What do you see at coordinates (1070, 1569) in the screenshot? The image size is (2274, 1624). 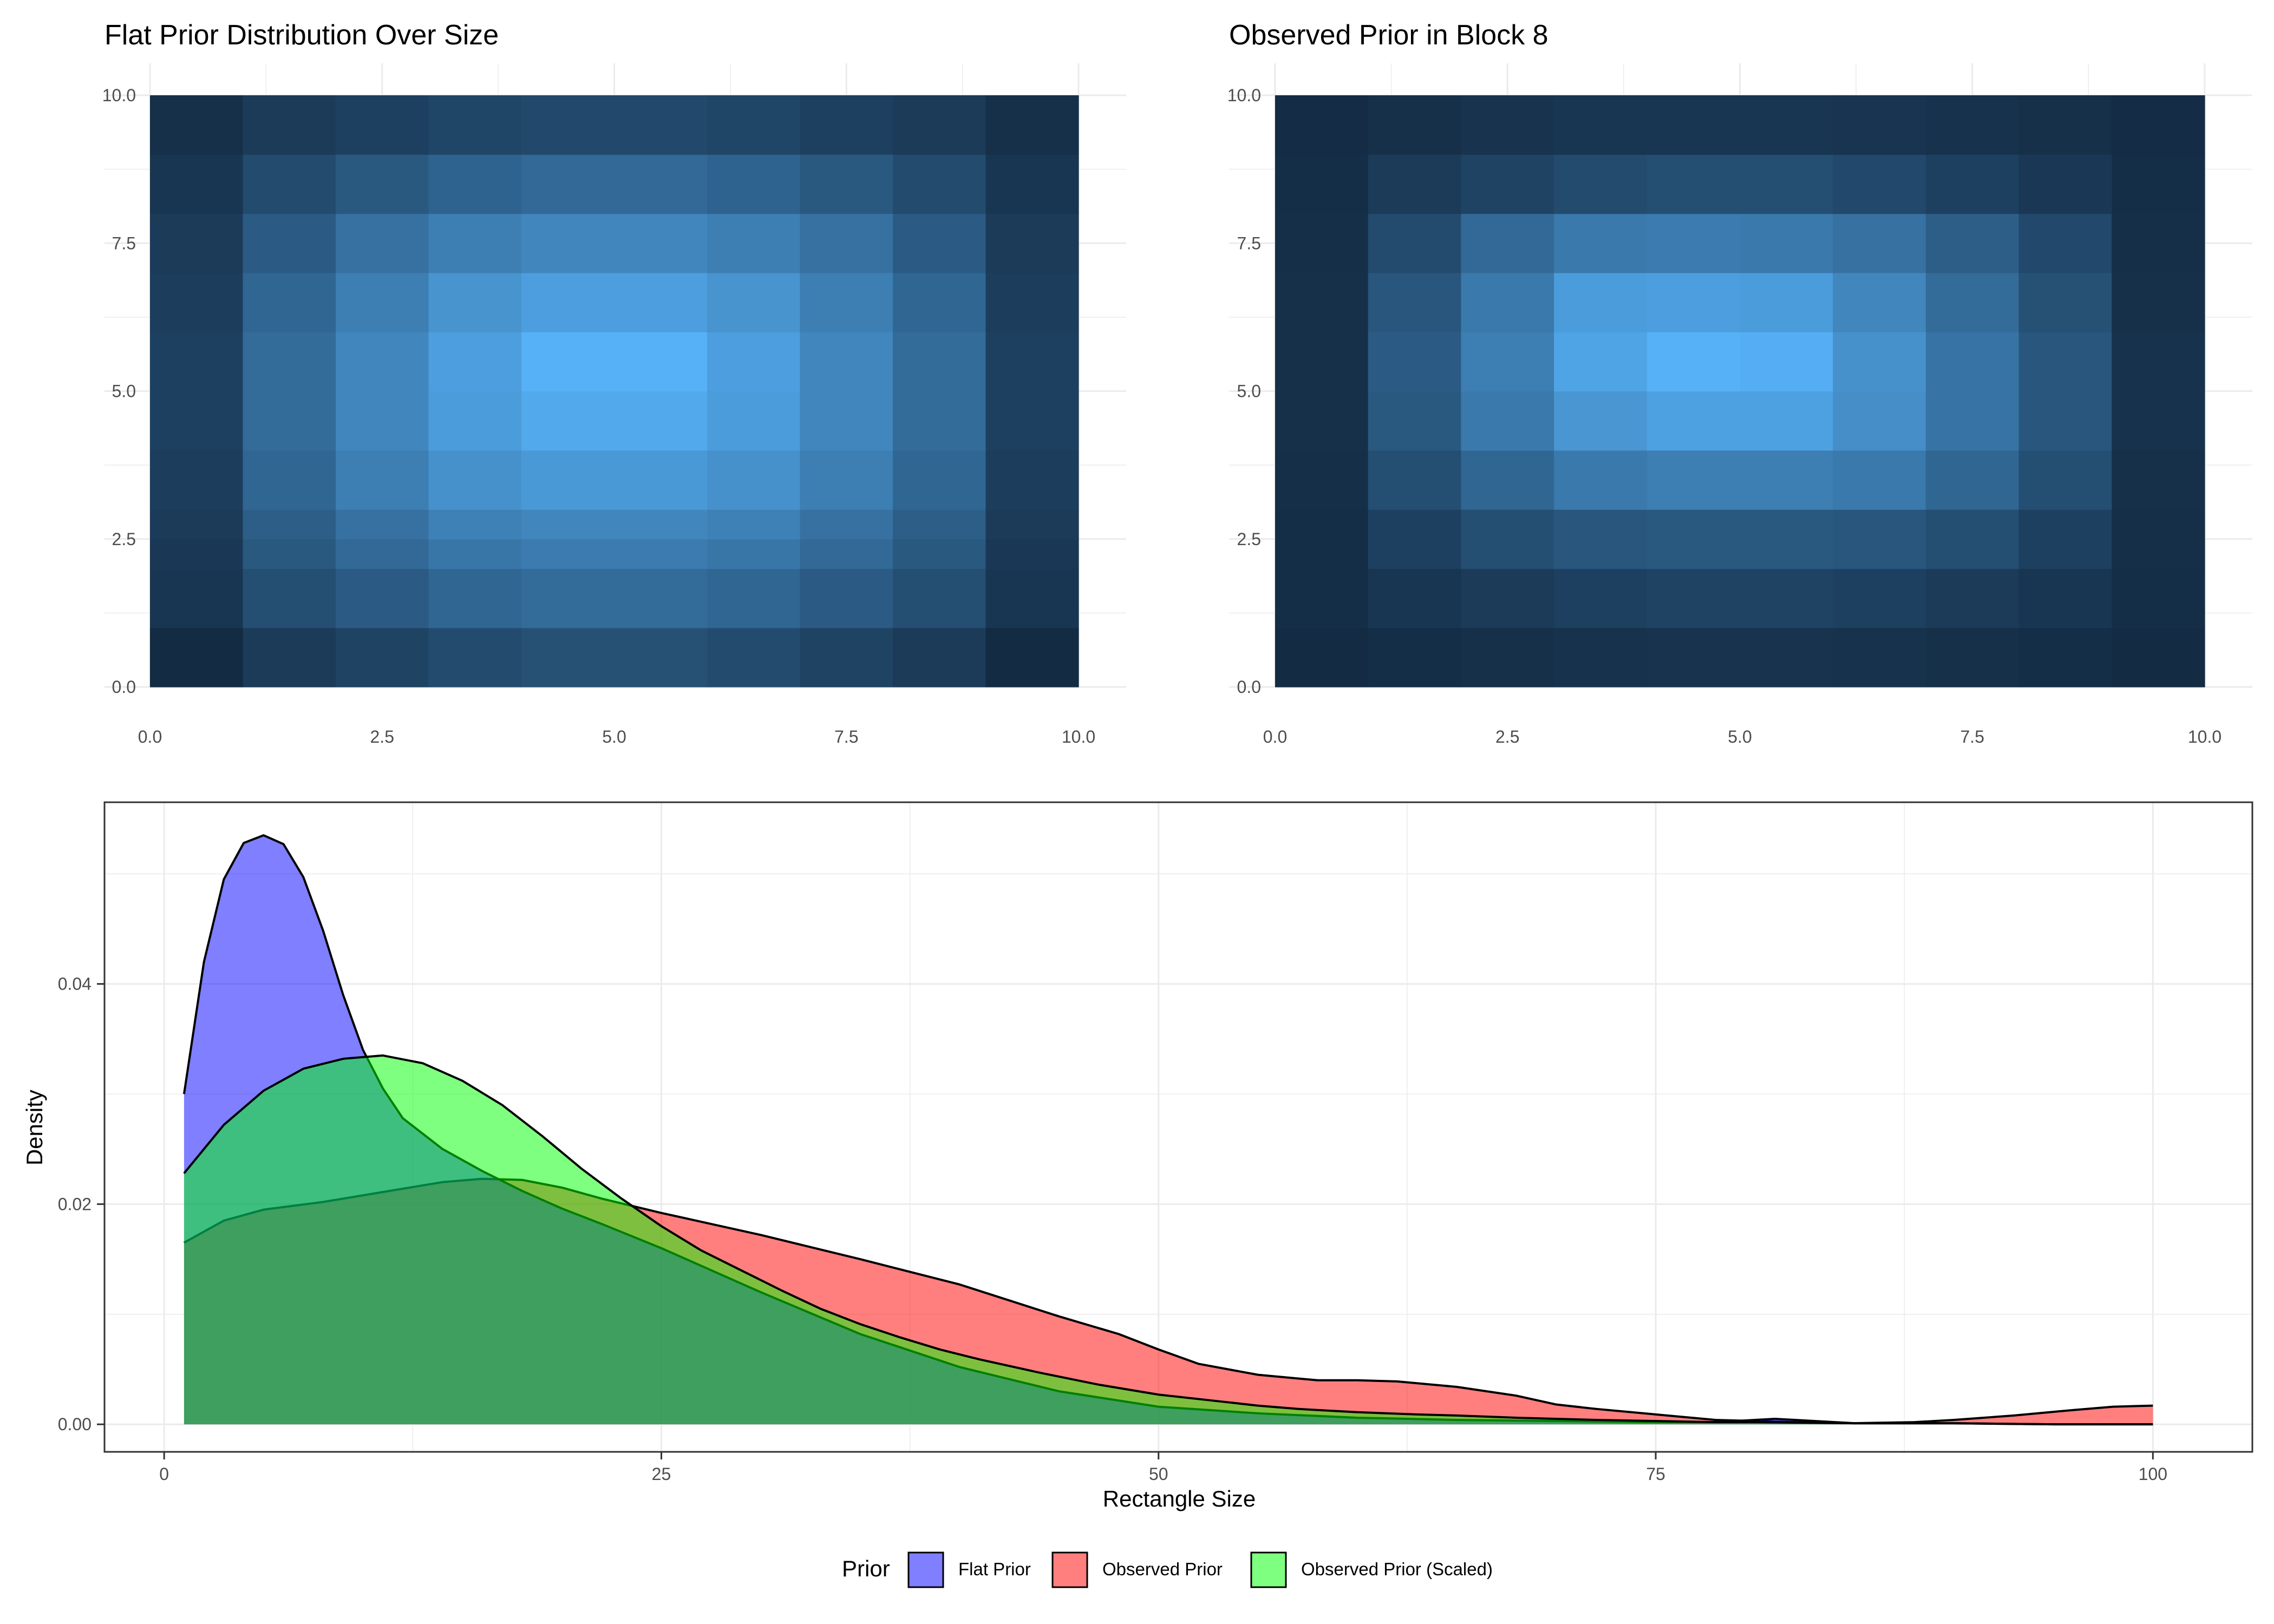 I see `legend-key-observed-prior` at bounding box center [1070, 1569].